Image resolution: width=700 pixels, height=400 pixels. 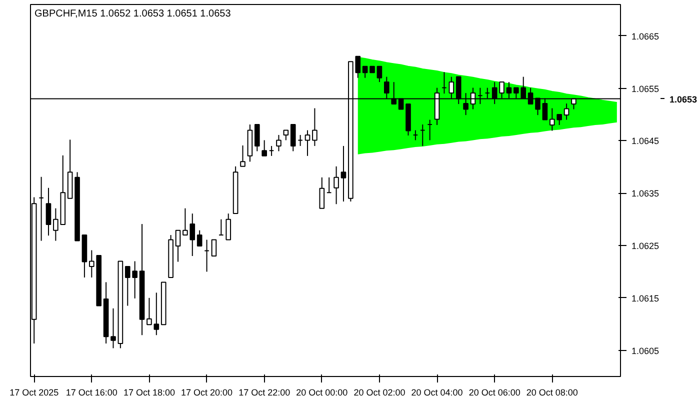 I want to click on y-tick-label: 1.0635, so click(x=646, y=193).